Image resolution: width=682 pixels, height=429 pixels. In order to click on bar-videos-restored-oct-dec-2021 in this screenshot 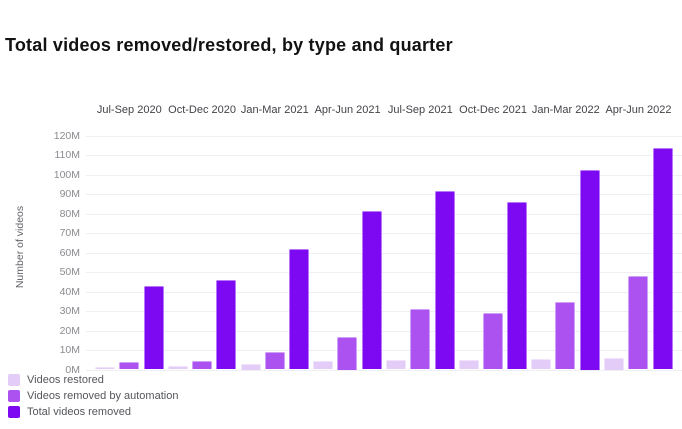, I will do `click(468, 364)`.